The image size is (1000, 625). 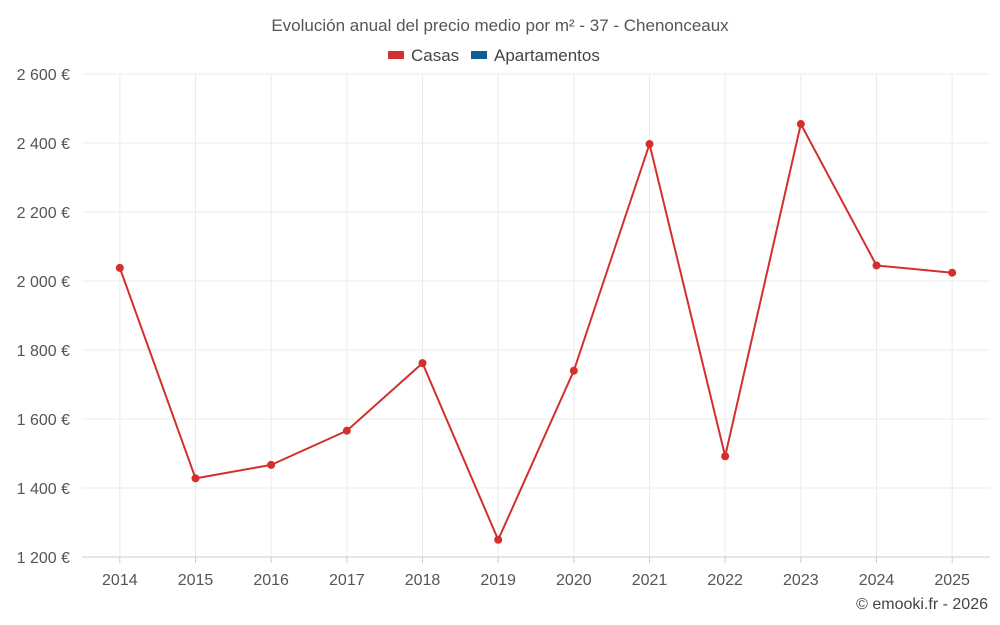 I want to click on legend-swatch-apartamentos, so click(x=479, y=55).